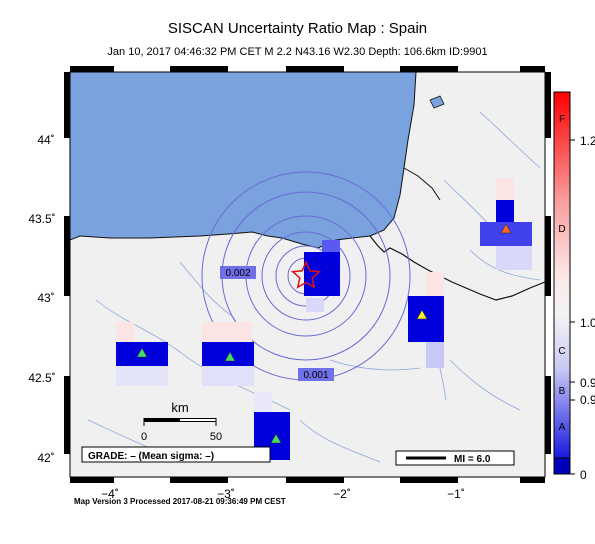 The height and width of the screenshot is (544, 595). I want to click on contour-label-1: 0.002, so click(237, 273).